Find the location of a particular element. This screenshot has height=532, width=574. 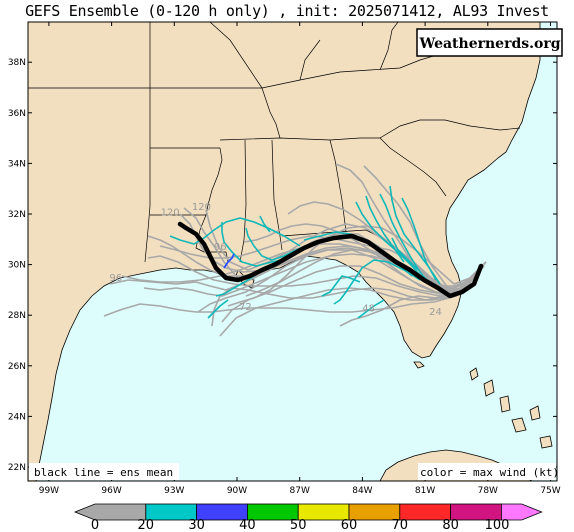

note-left-bg is located at coordinates (104, 471).